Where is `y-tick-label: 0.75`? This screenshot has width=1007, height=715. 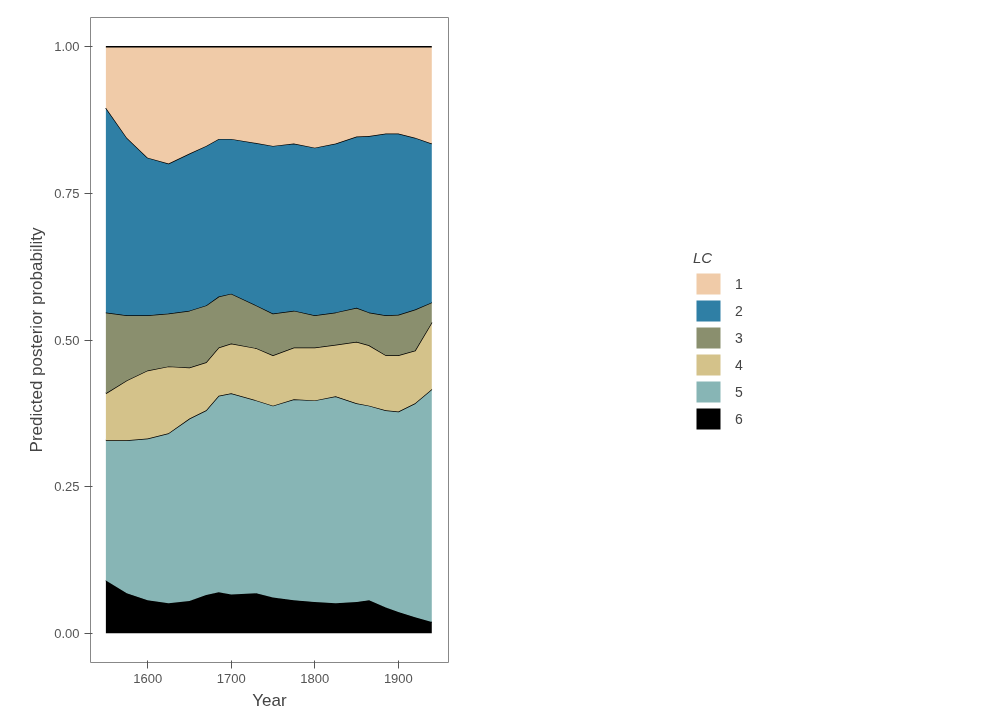 y-tick-label: 0.75 is located at coordinates (67, 193).